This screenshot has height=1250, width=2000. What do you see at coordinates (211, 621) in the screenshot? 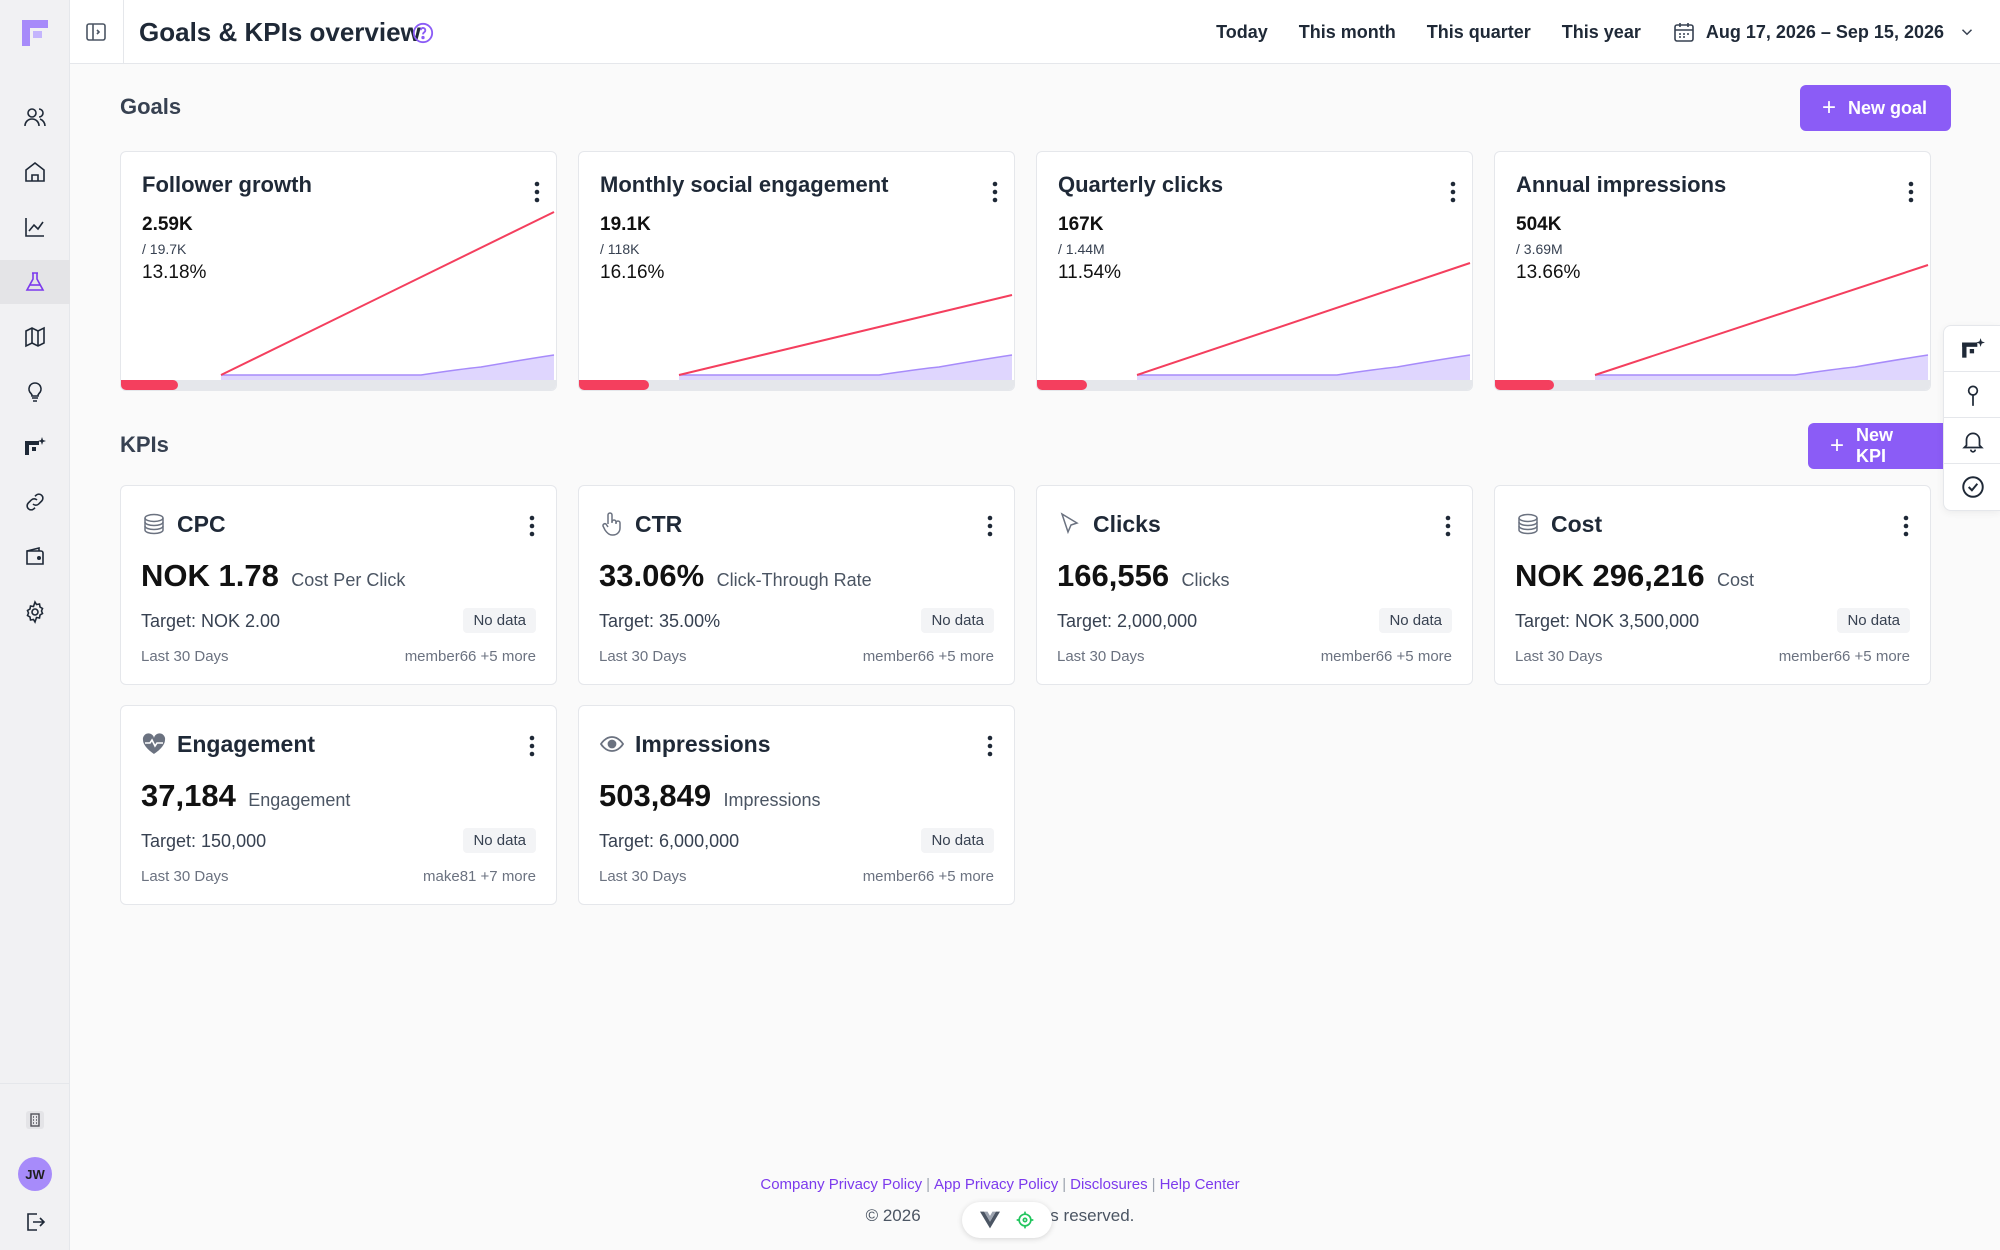
I see `kpi-target: Target: NOK 2.00` at bounding box center [211, 621].